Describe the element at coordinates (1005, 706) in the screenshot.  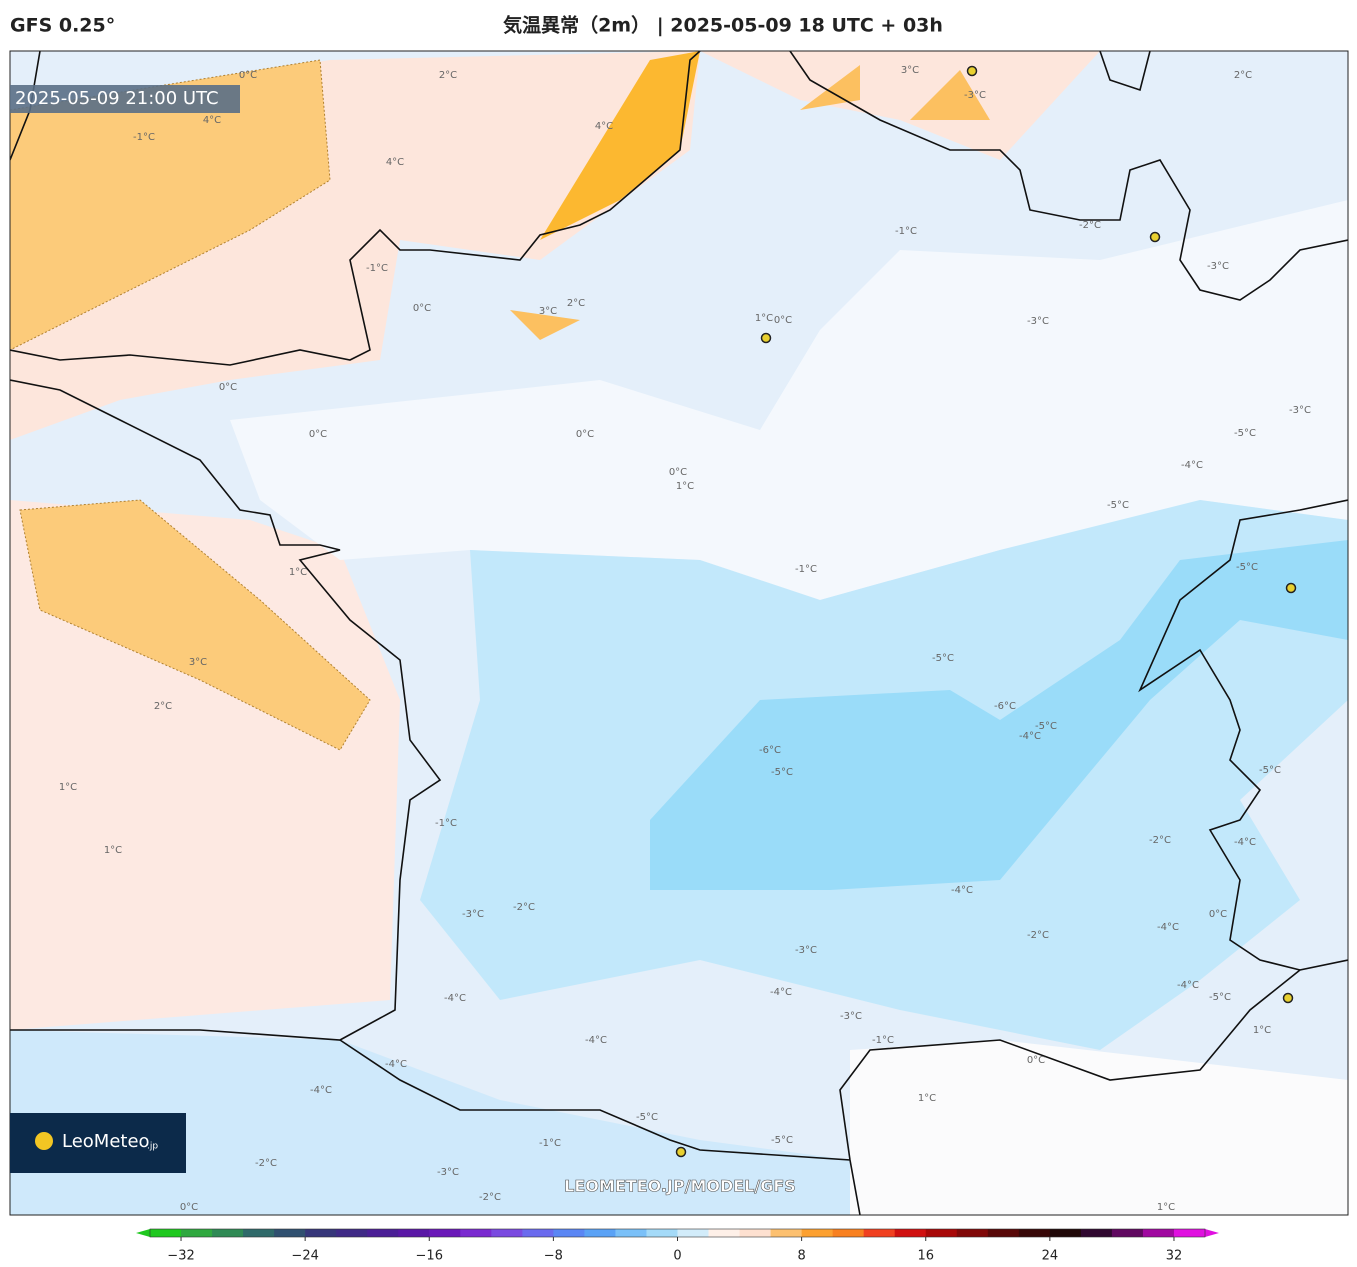
I see `contour-label: -6°C` at that location.